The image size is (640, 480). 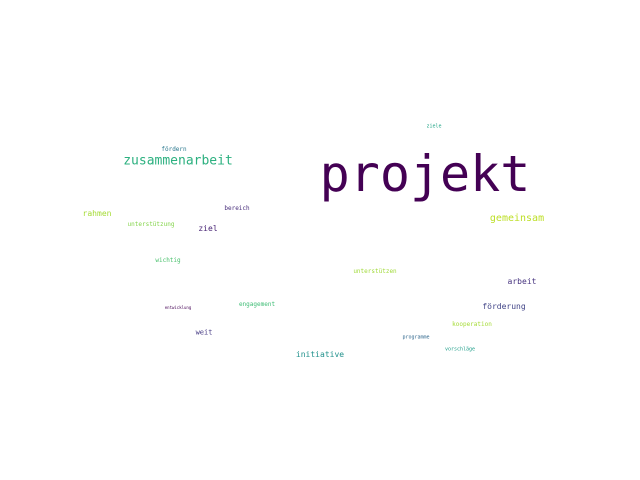 I want to click on word-initiative: initiative, so click(x=320, y=354).